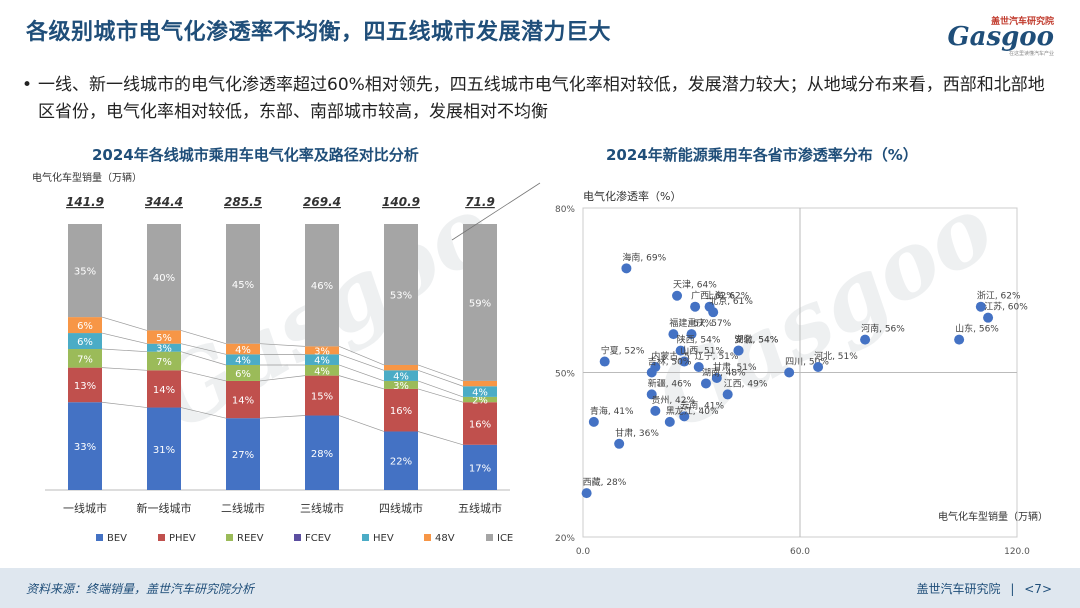 The height and width of the screenshot is (608, 1080). Describe the element at coordinates (710, 323) in the screenshot. I see `scatter-point-label: 重庆, 57%` at that location.